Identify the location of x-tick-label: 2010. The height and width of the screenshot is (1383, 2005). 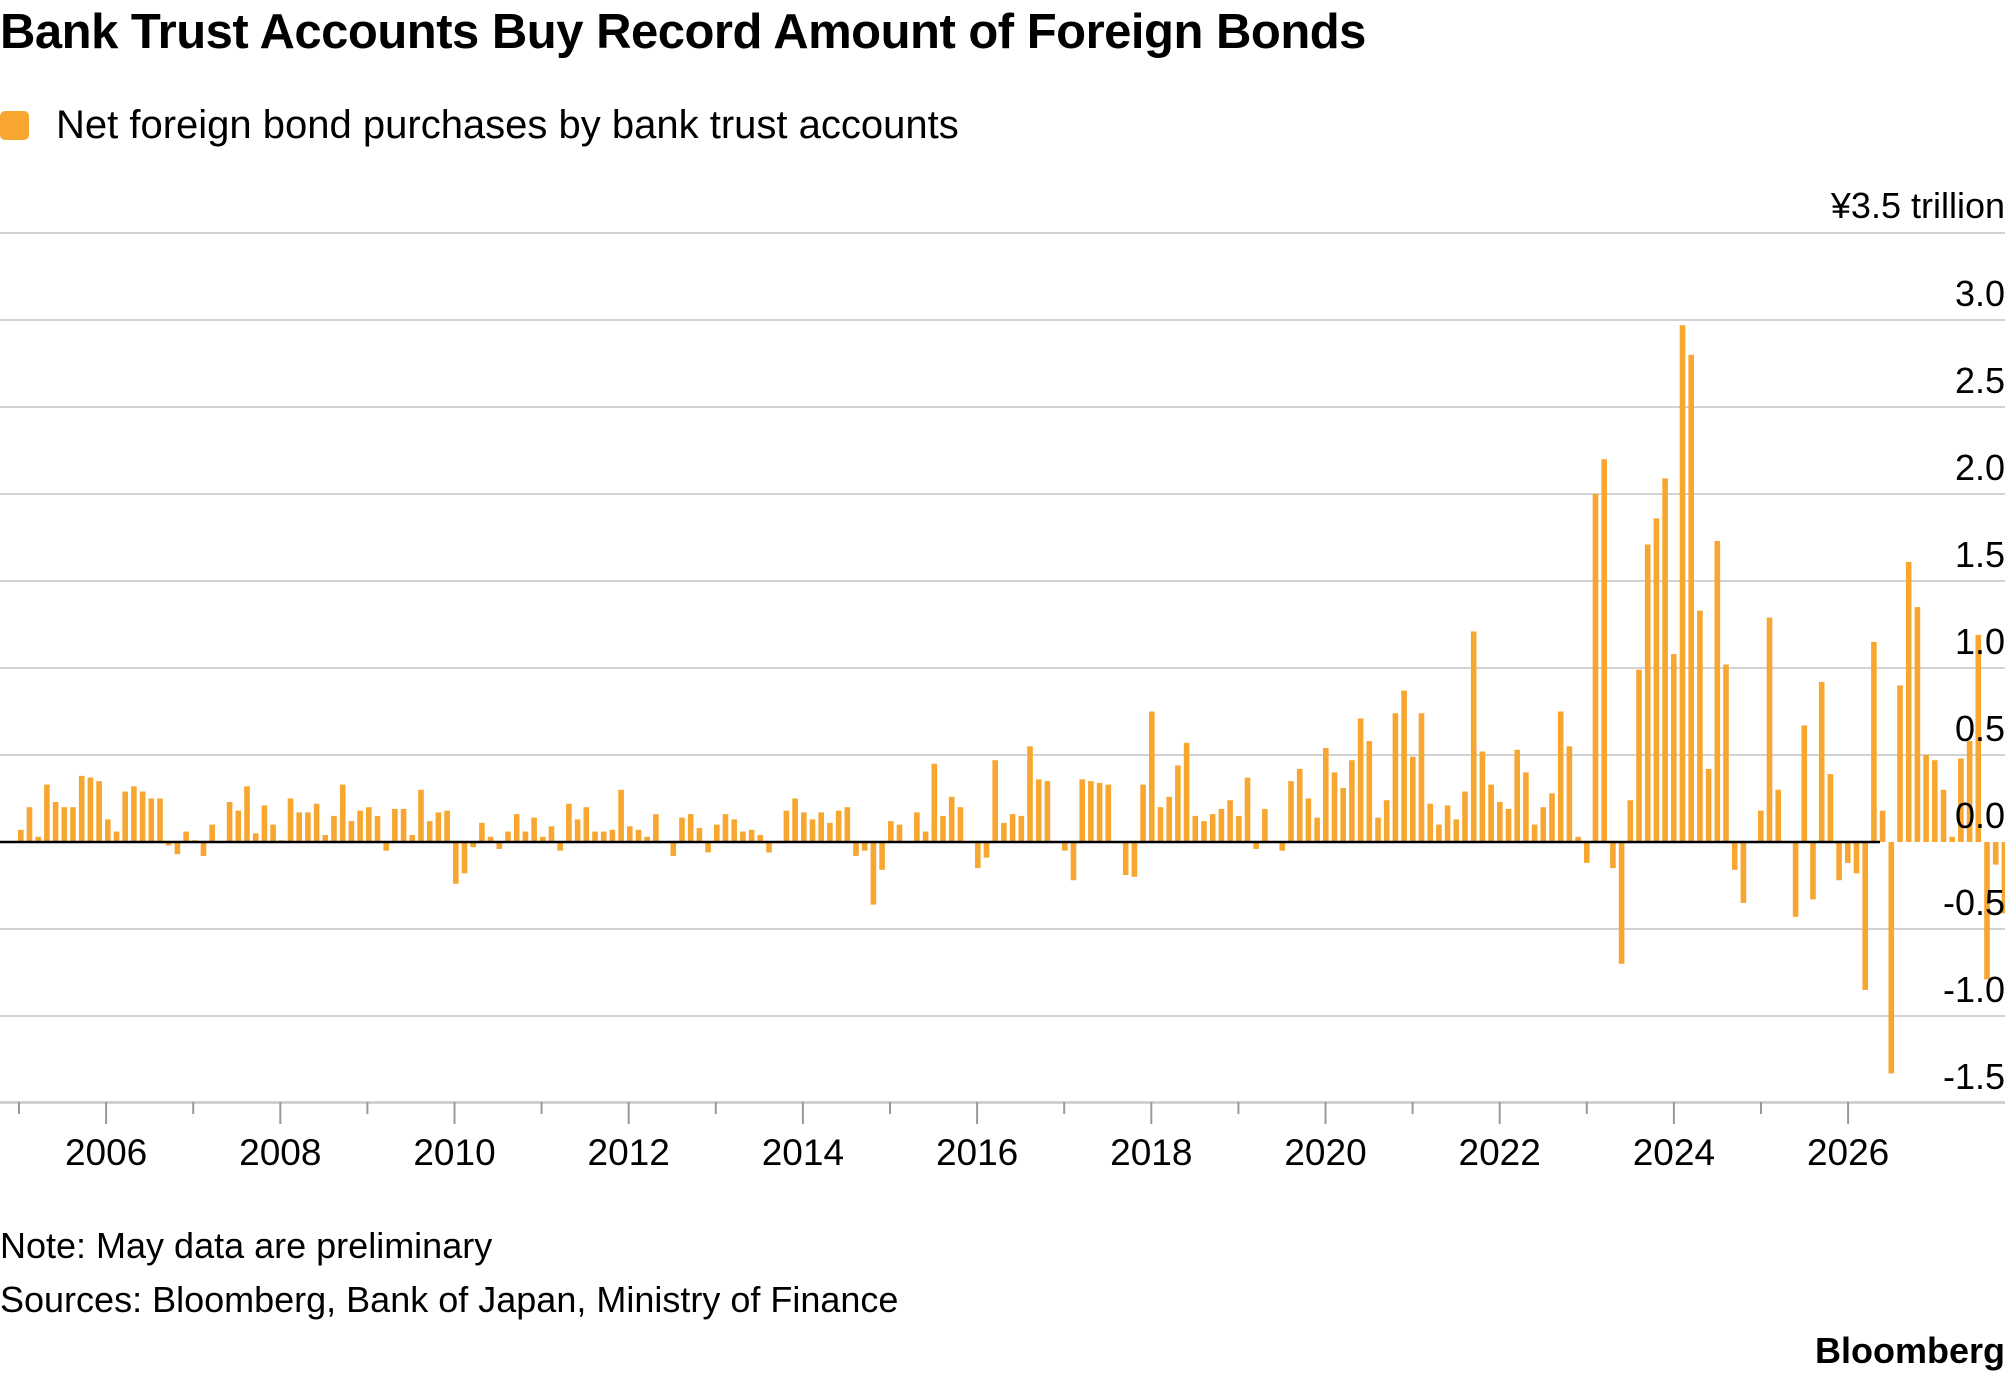
(454, 1152).